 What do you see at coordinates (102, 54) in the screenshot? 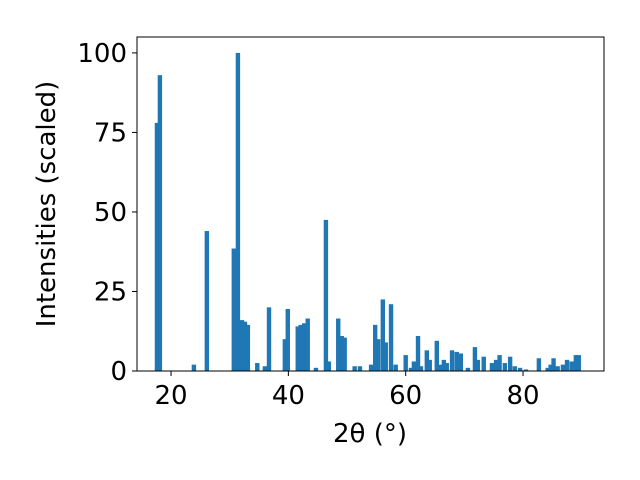
I see `y-tick-label: 100` at bounding box center [102, 54].